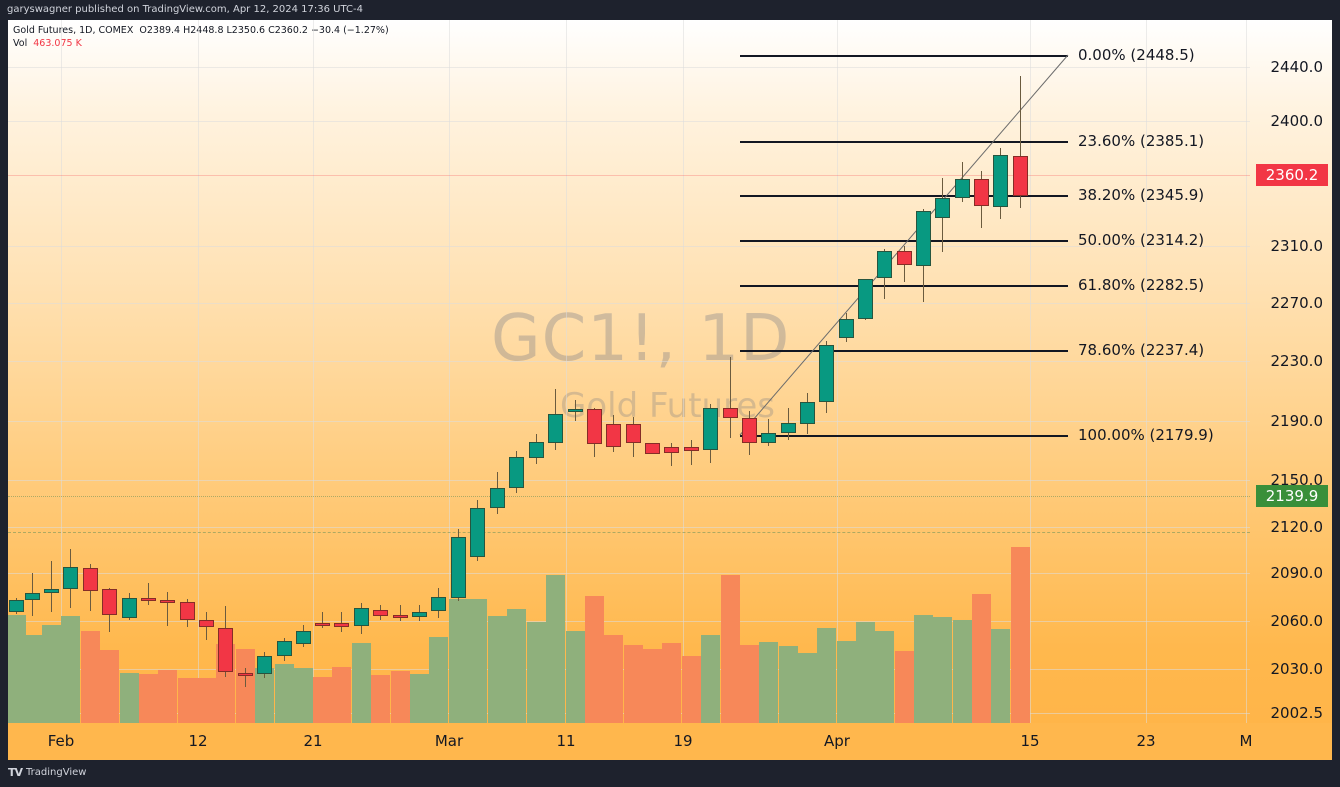 Image resolution: width=1340 pixels, height=787 pixels. What do you see at coordinates (56, 772) in the screenshot?
I see `brand-name: TradingView` at bounding box center [56, 772].